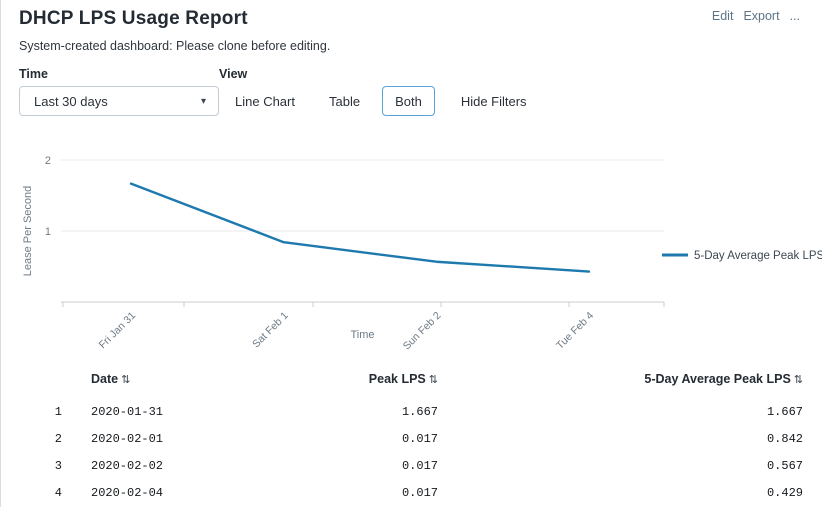  What do you see at coordinates (422, 331) in the screenshot?
I see `x-tick-label: Sun Feb 2` at bounding box center [422, 331].